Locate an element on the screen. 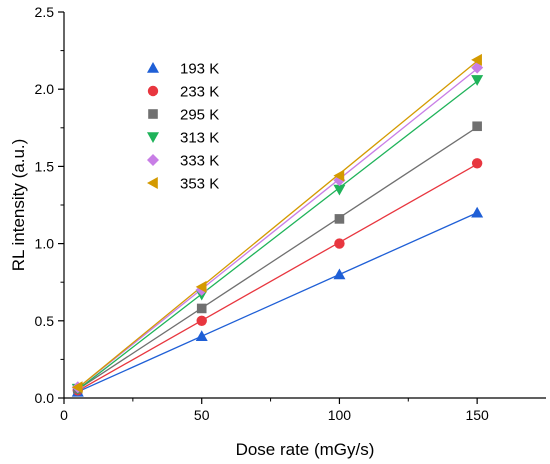 The height and width of the screenshot is (464, 550). legend-marker-353-K is located at coordinates (152, 183).